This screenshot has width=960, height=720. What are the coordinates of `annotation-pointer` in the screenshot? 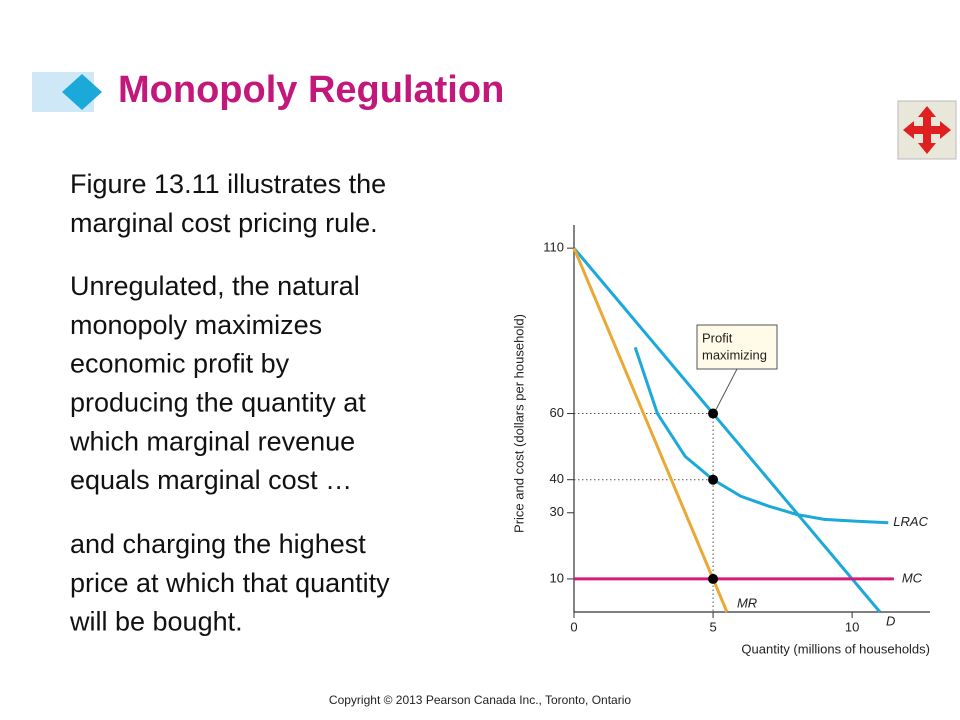 It's located at (726, 389).